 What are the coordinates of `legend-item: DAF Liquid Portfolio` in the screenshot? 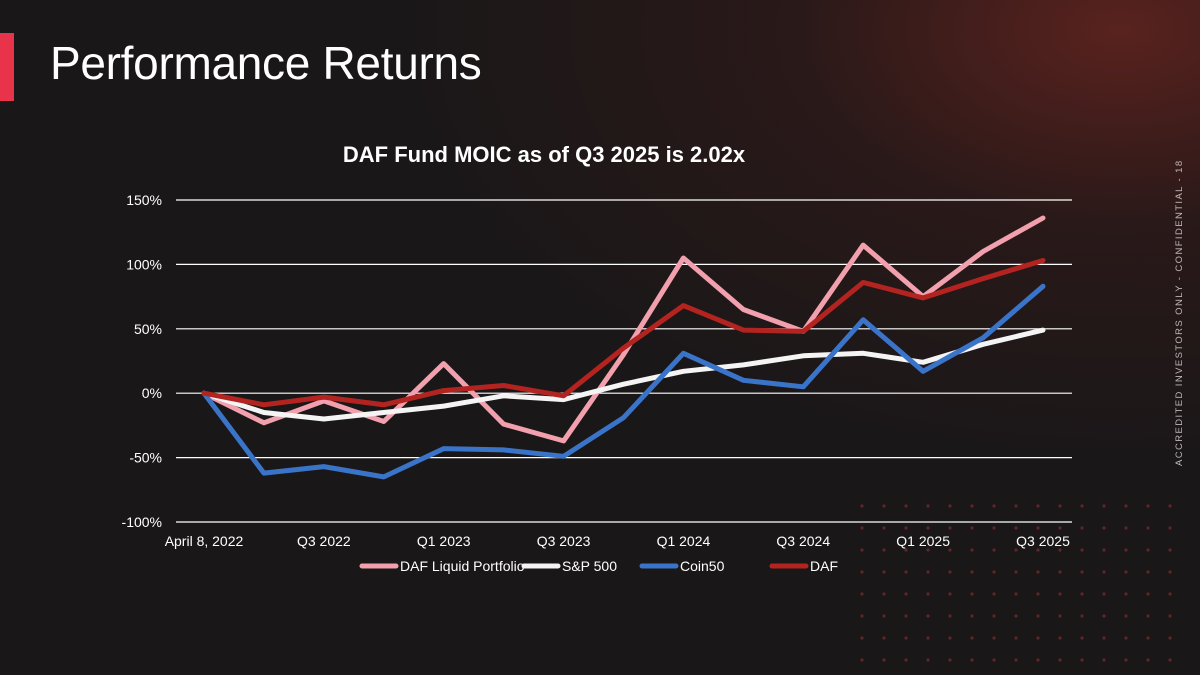 It's located at (442, 566).